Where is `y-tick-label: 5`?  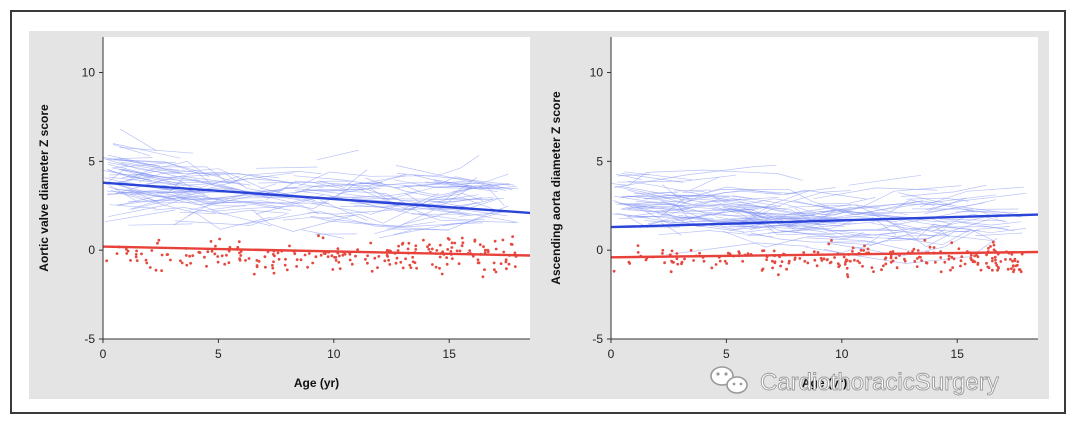 y-tick-label: 5 is located at coordinates (91, 161).